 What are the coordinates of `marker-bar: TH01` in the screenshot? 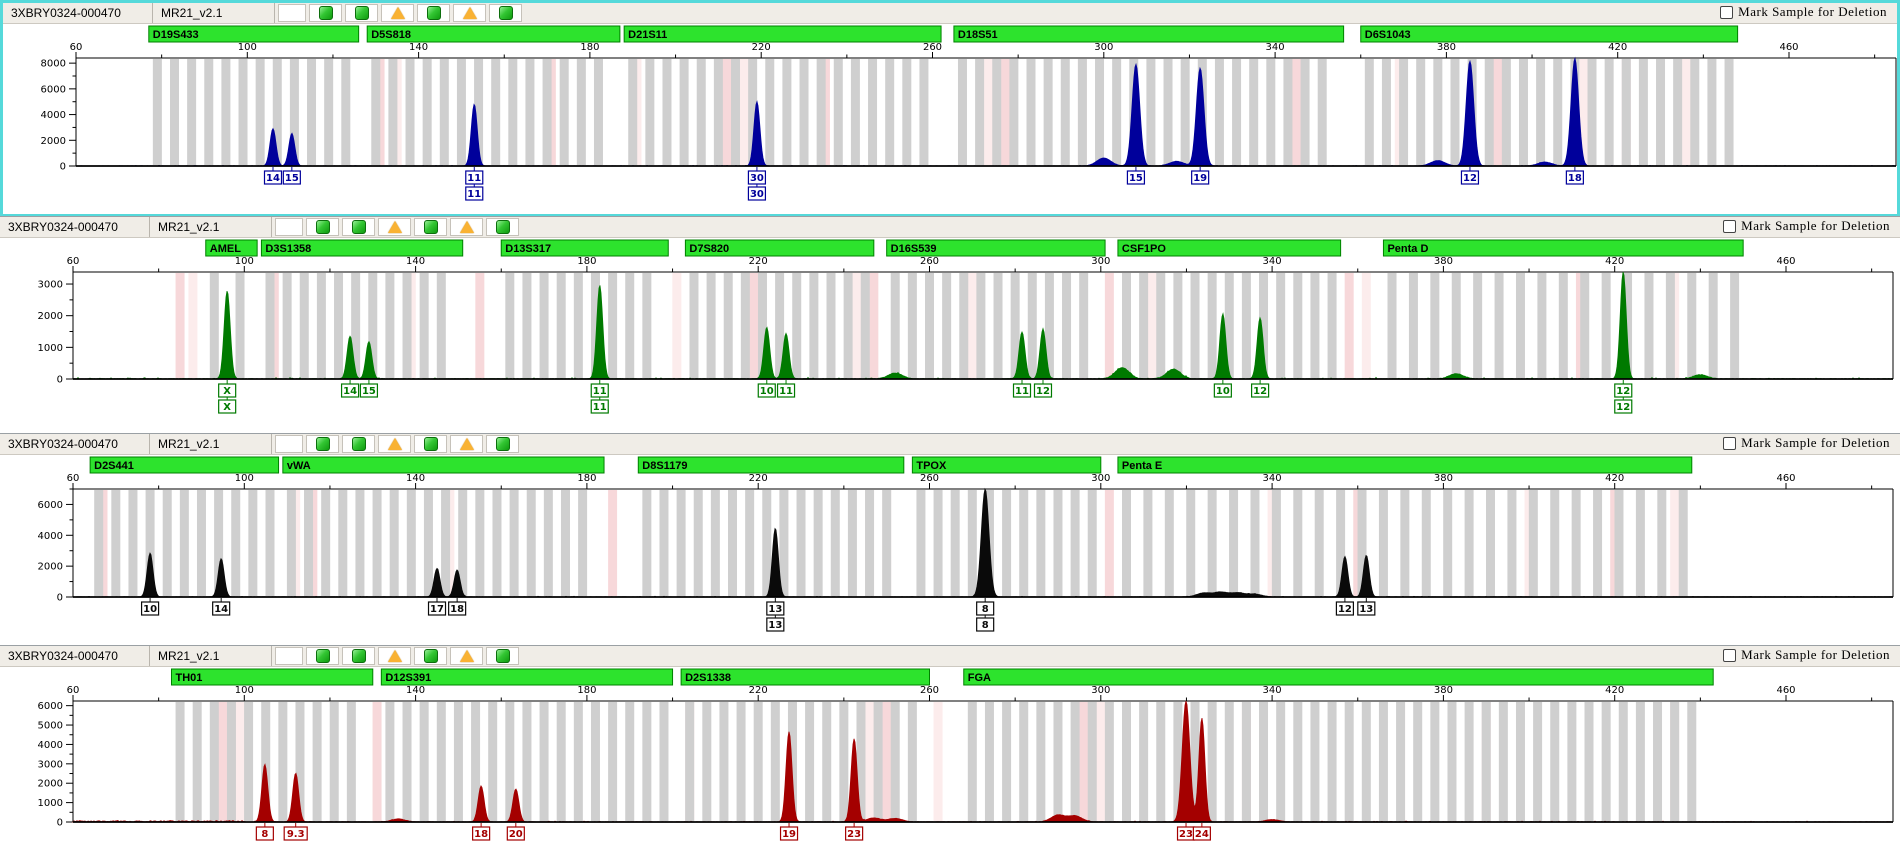 It's located at (272, 677).